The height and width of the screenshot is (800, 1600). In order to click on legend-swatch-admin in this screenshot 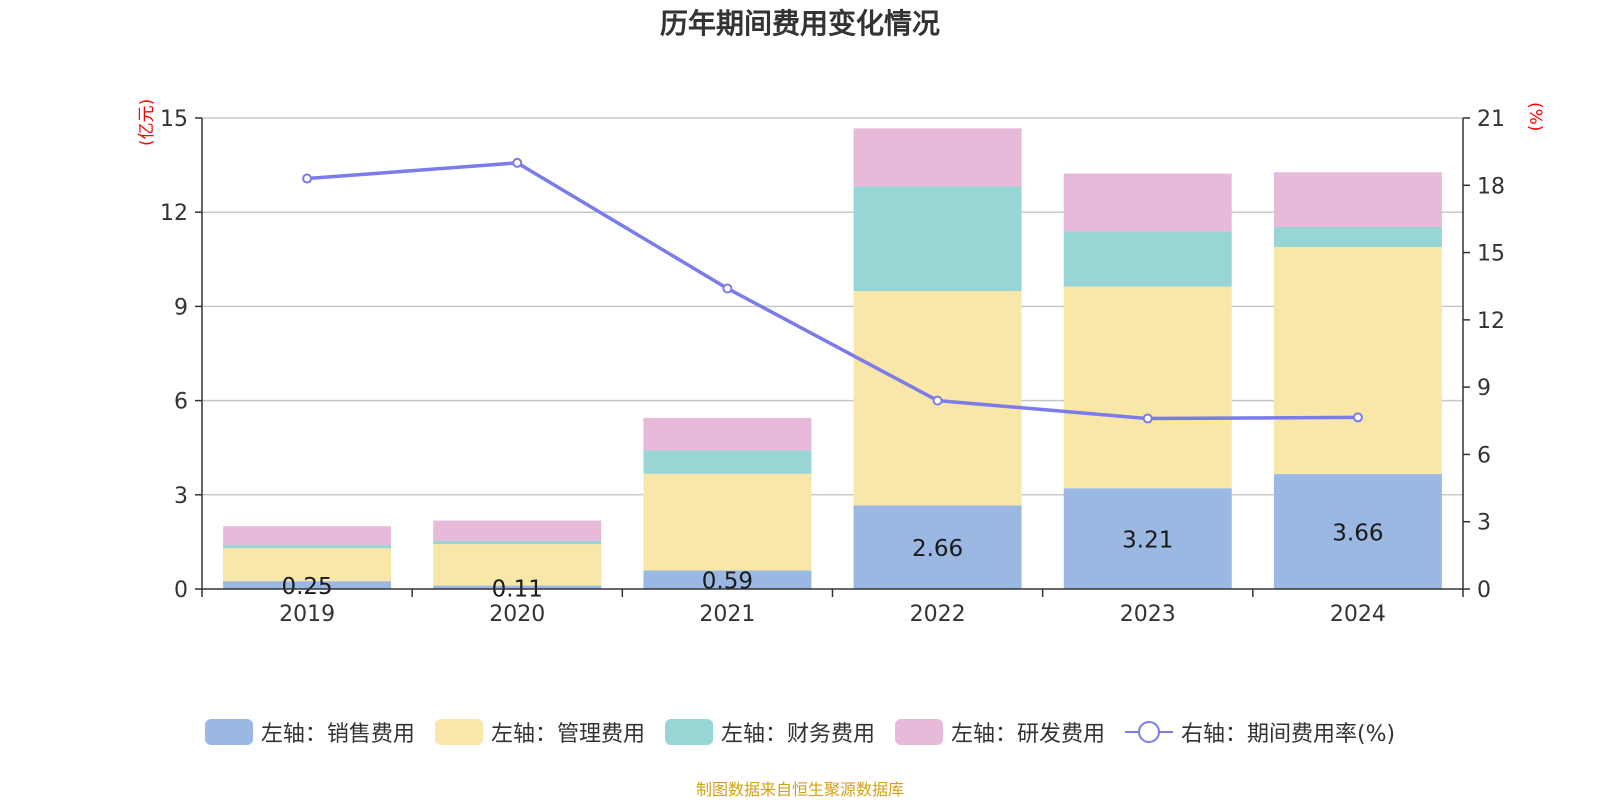, I will do `click(458, 732)`.